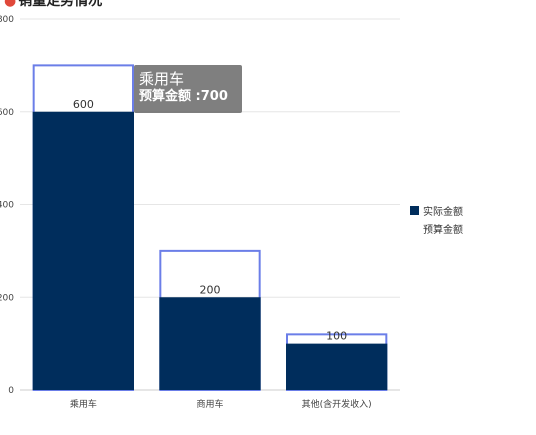  What do you see at coordinates (7, 298) in the screenshot?
I see `y-tick-label: 200` at bounding box center [7, 298].